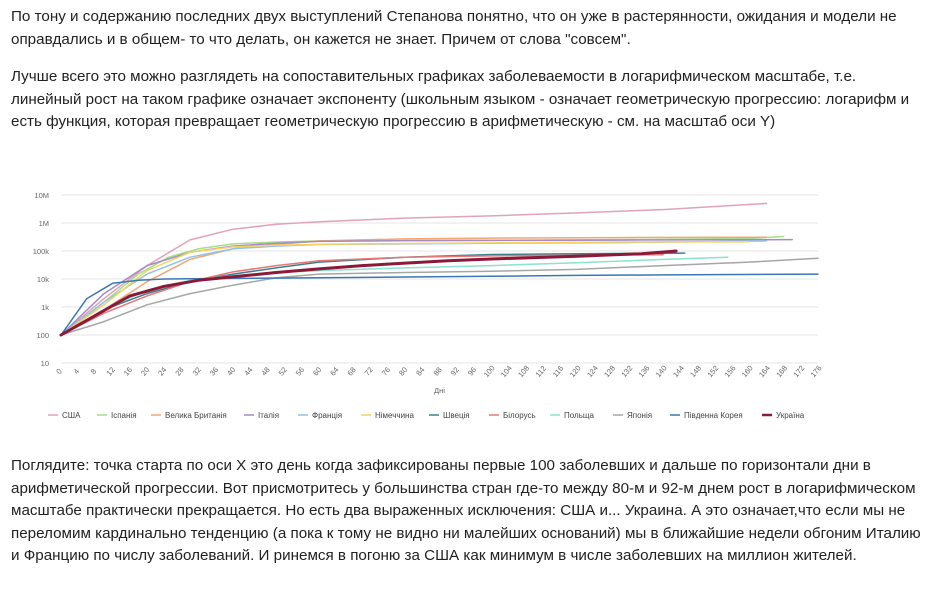 The image size is (930, 594). I want to click on x-tick-label: 152, so click(712, 371).